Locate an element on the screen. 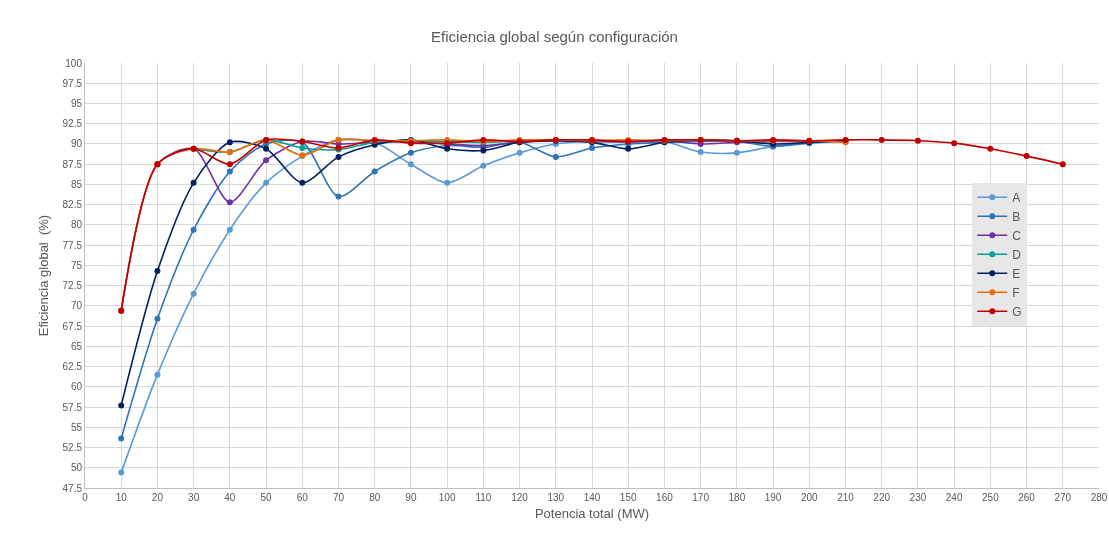  x-tick-label: 70 is located at coordinates (338, 497).